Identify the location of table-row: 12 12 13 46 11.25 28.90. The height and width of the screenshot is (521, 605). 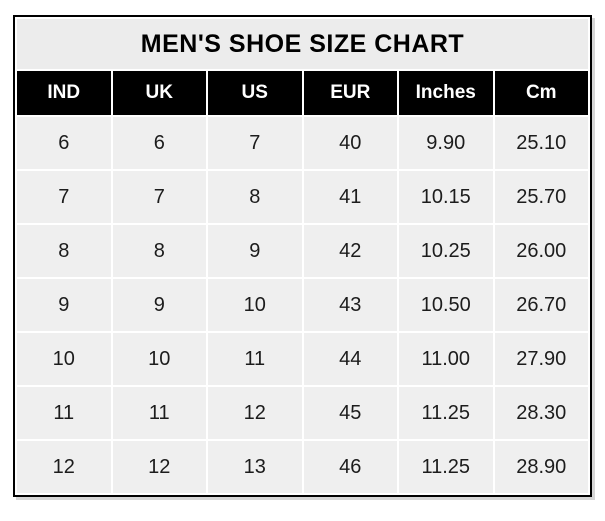
(302, 467).